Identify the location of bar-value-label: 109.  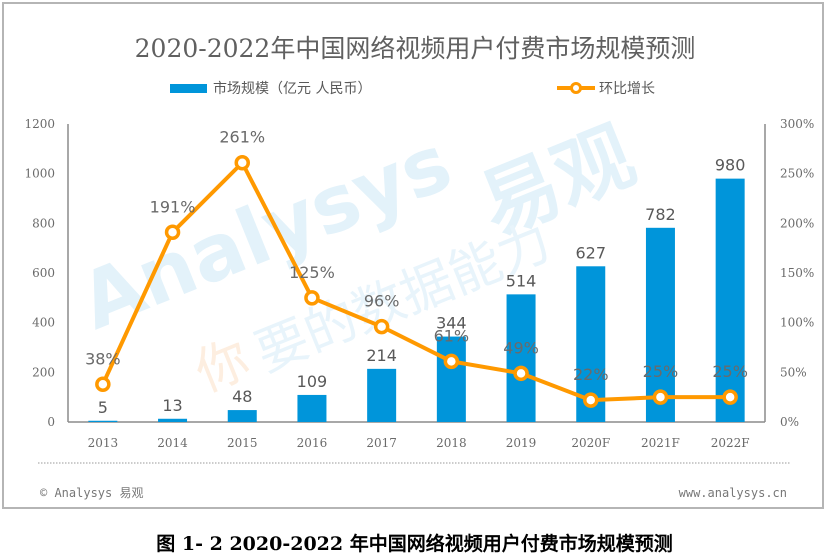
(312, 381).